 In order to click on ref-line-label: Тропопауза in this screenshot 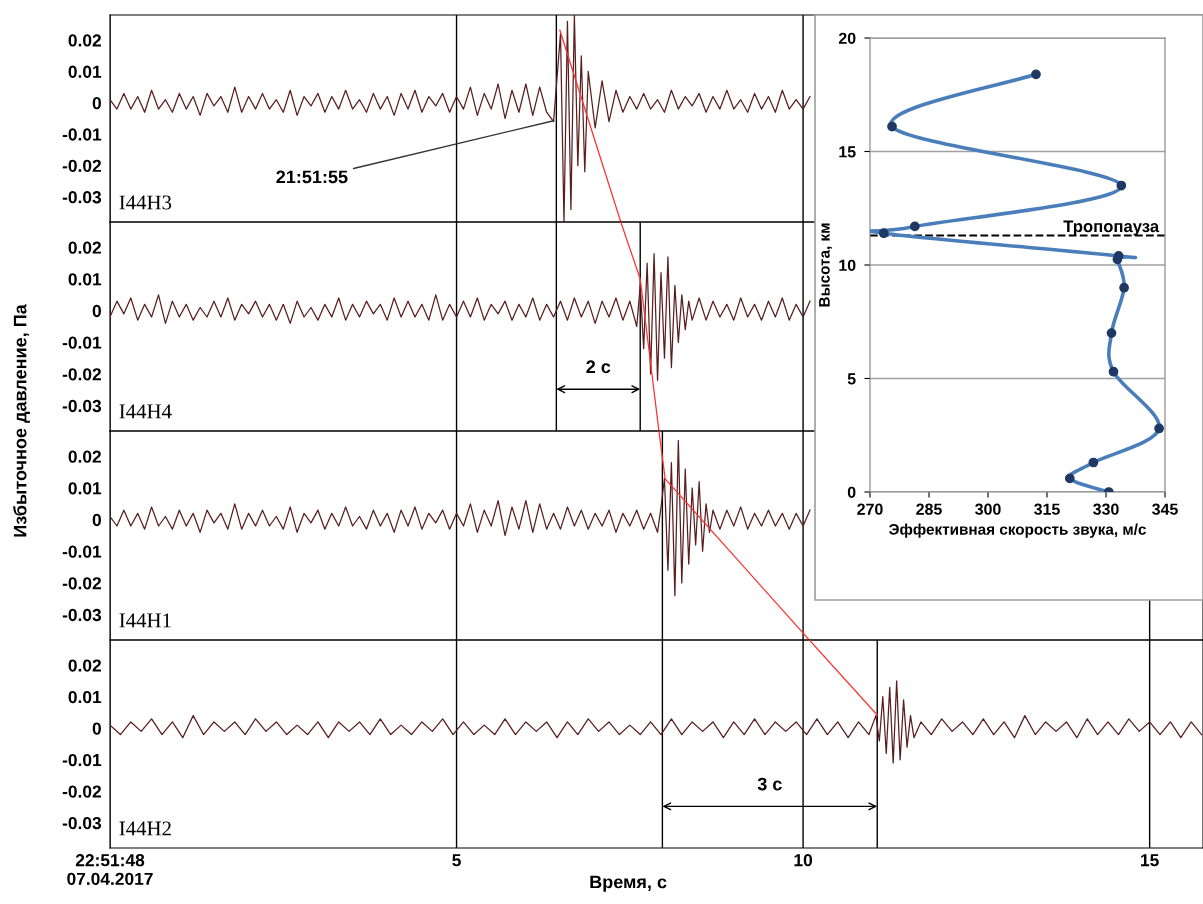, I will do `click(1111, 228)`.